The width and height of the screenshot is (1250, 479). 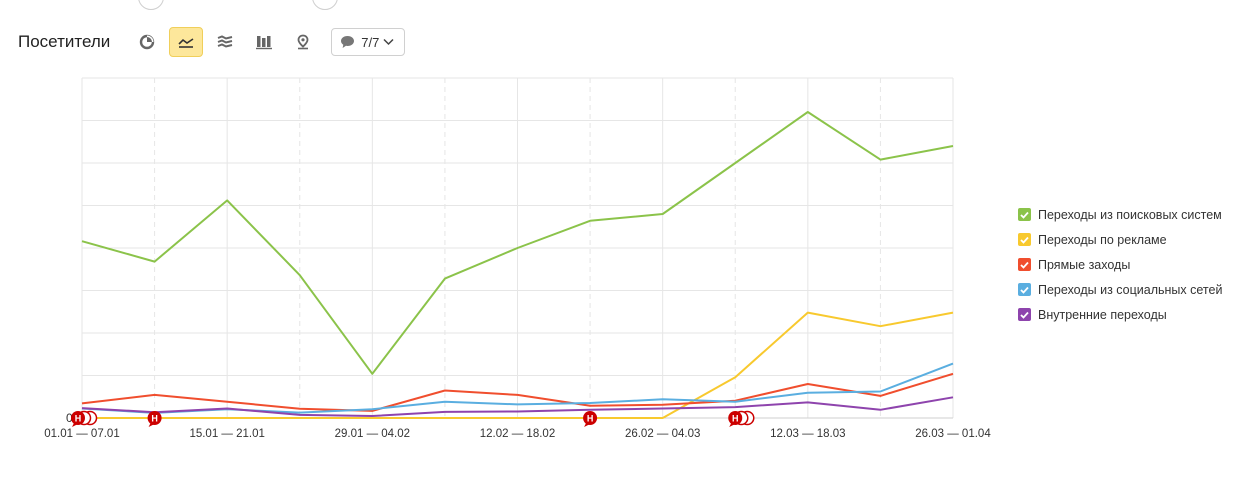 I want to click on x-tick-label: 26.02 — 04.03, so click(x=662, y=434).